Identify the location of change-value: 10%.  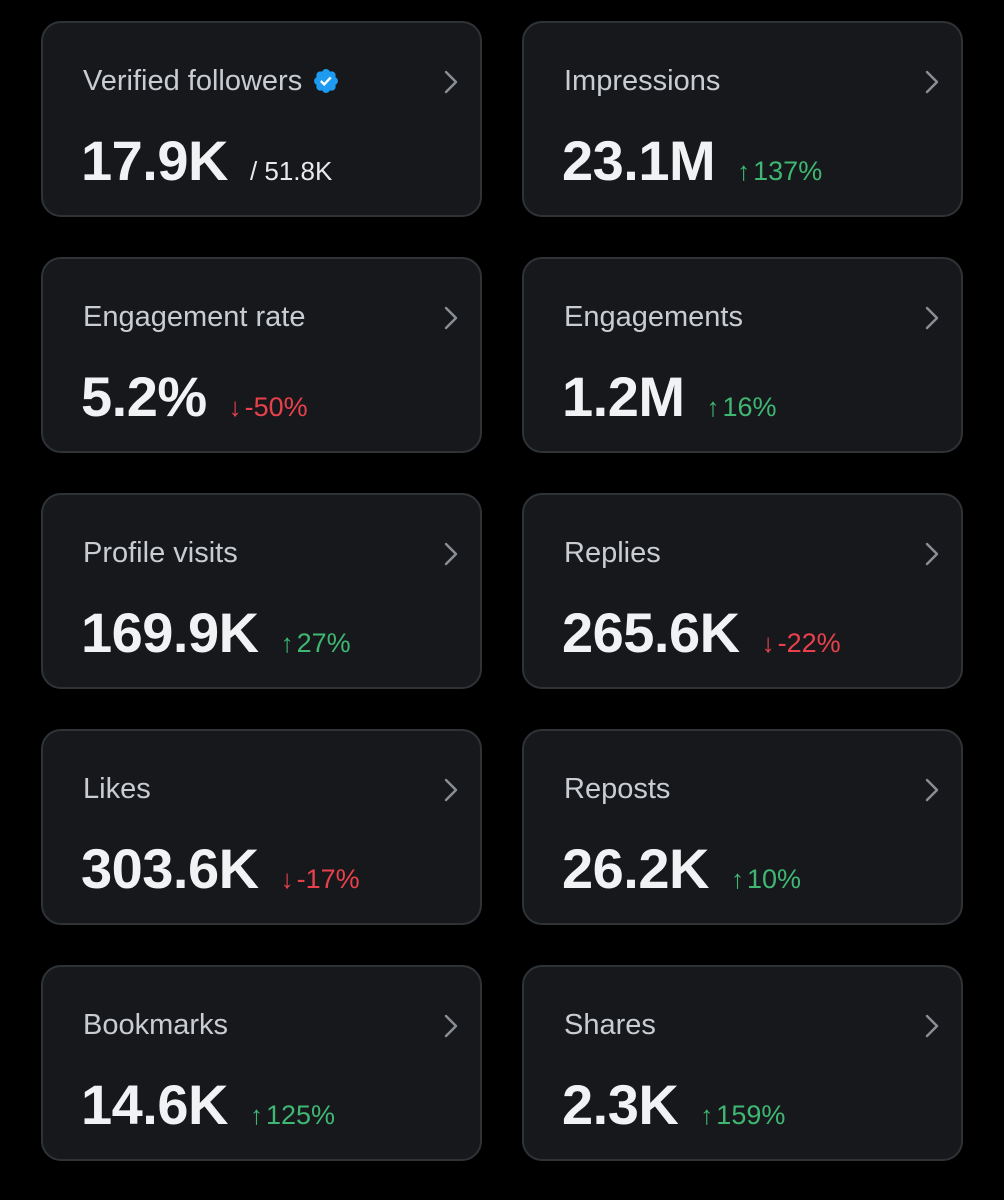
(773, 879).